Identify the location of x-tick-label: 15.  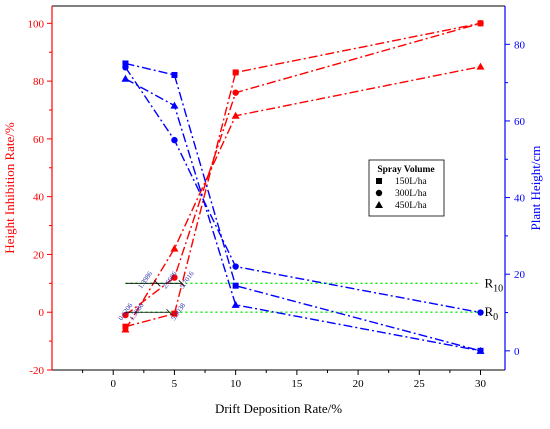
(297, 384).